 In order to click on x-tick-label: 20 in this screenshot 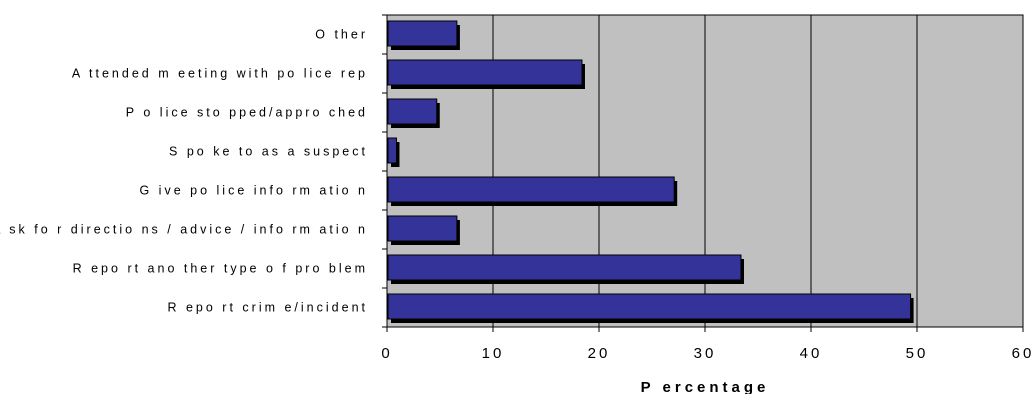, I will do `click(599, 353)`.